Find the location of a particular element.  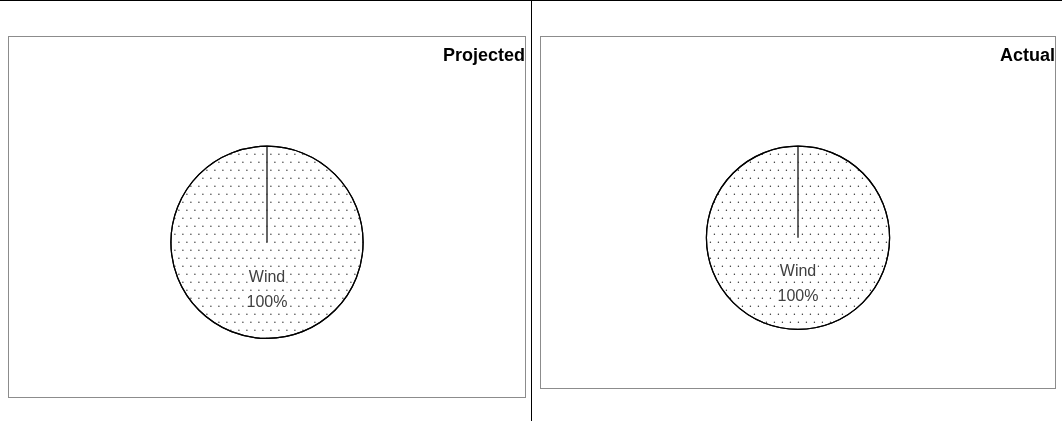

text: Projected is located at coordinates (483, 54).